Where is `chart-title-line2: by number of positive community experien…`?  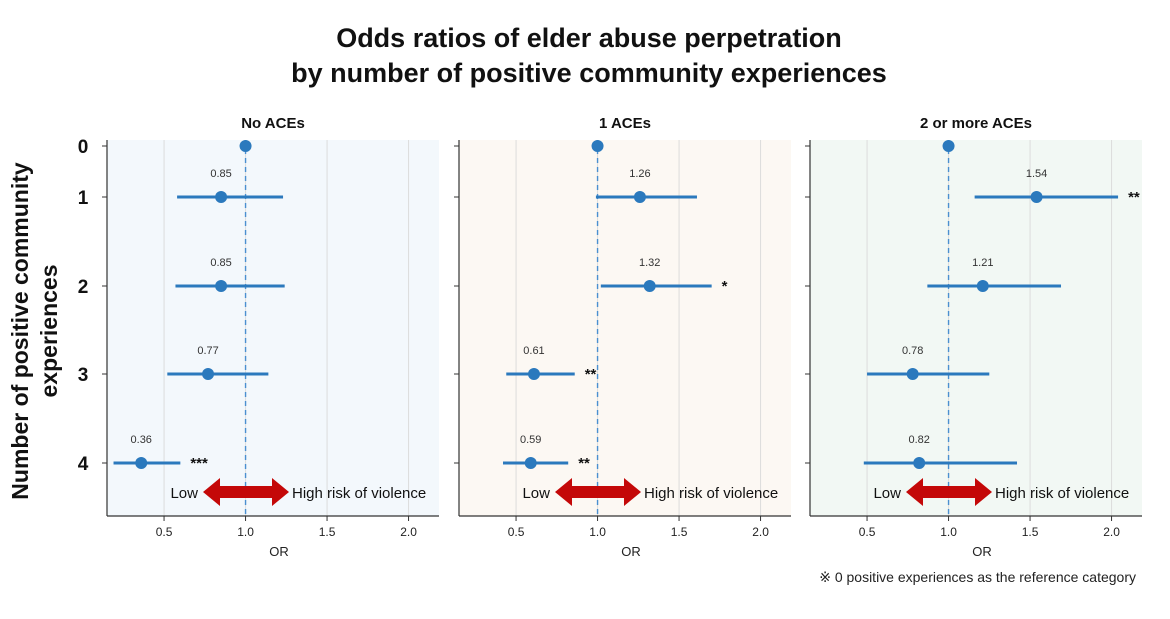 chart-title-line2: by number of positive community experien… is located at coordinates (589, 73).